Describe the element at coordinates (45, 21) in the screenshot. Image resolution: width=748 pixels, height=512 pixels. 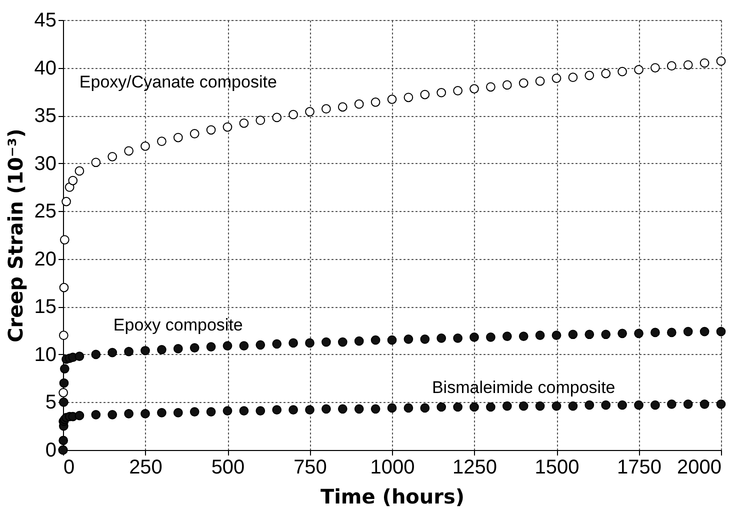
I see `y-tick-label: 45` at that location.